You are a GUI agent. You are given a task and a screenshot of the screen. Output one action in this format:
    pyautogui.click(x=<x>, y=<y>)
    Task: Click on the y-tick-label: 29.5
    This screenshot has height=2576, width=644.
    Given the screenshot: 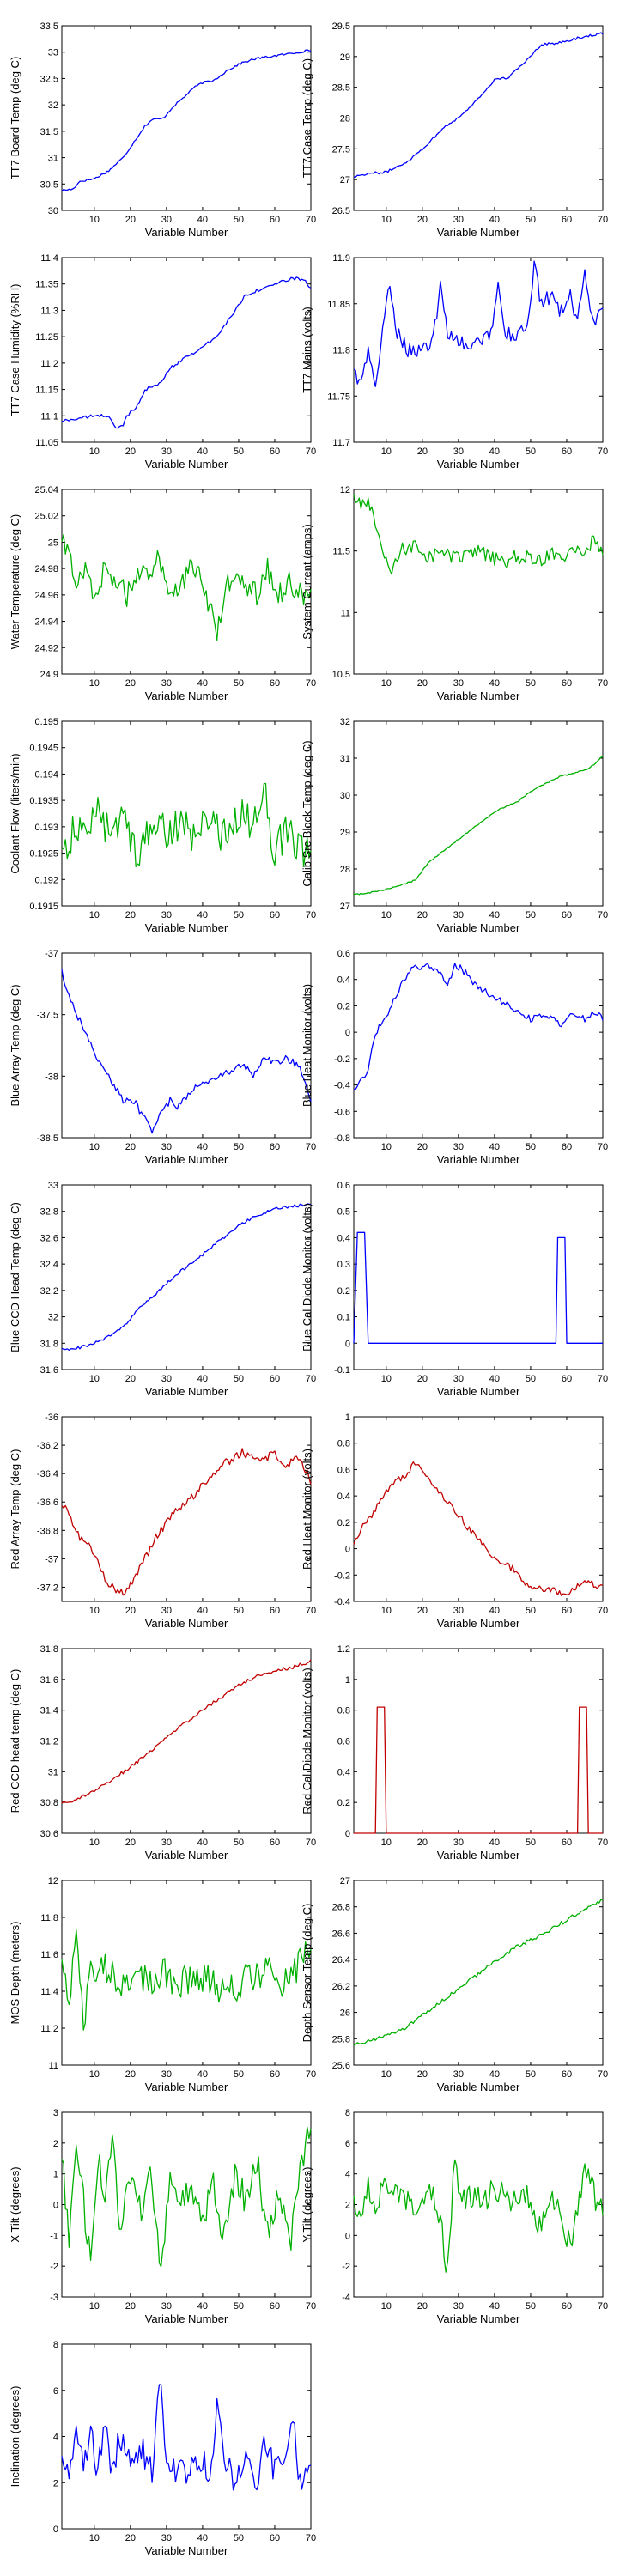 What is the action you would take?
    pyautogui.click(x=341, y=27)
    